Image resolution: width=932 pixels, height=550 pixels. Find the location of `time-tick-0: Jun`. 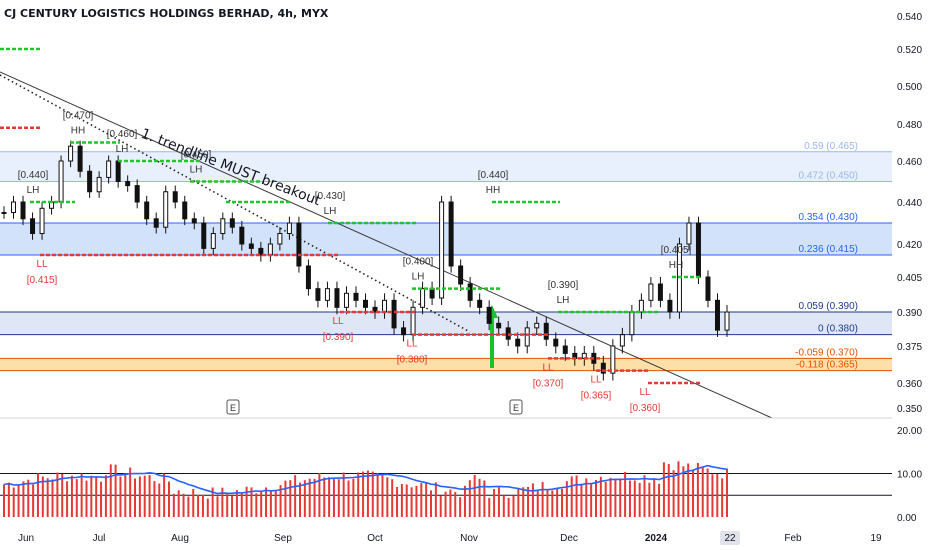

time-tick-0: Jun is located at coordinates (26, 538).